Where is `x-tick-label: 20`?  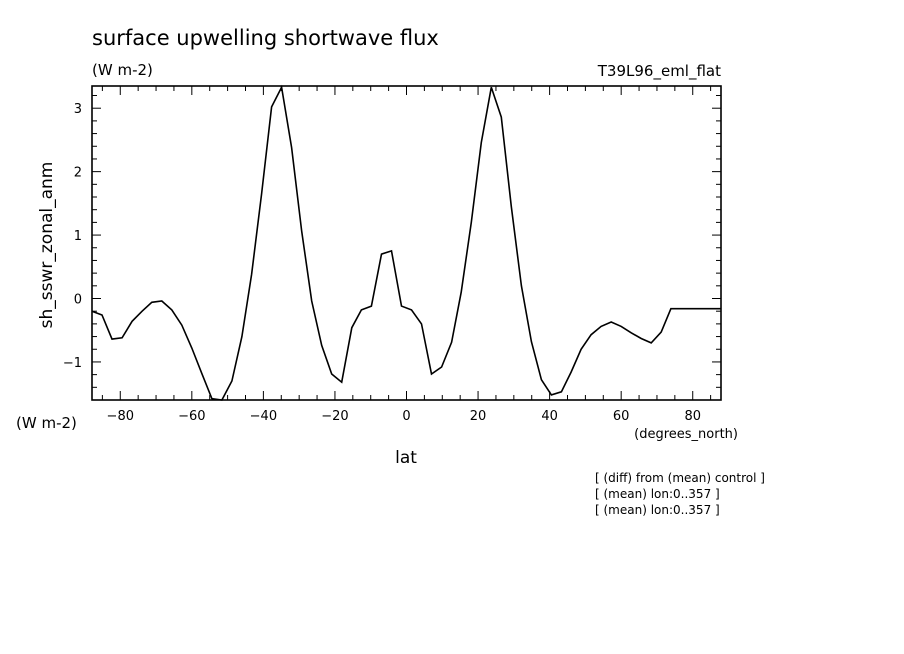
x-tick-label: 20 is located at coordinates (478, 416).